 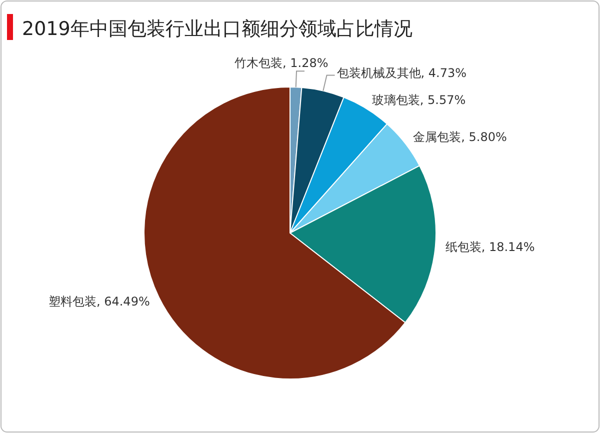 What do you see at coordinates (401, 73) in the screenshot?
I see `slice-label: 包装机械及其他, 4.73%` at bounding box center [401, 73].